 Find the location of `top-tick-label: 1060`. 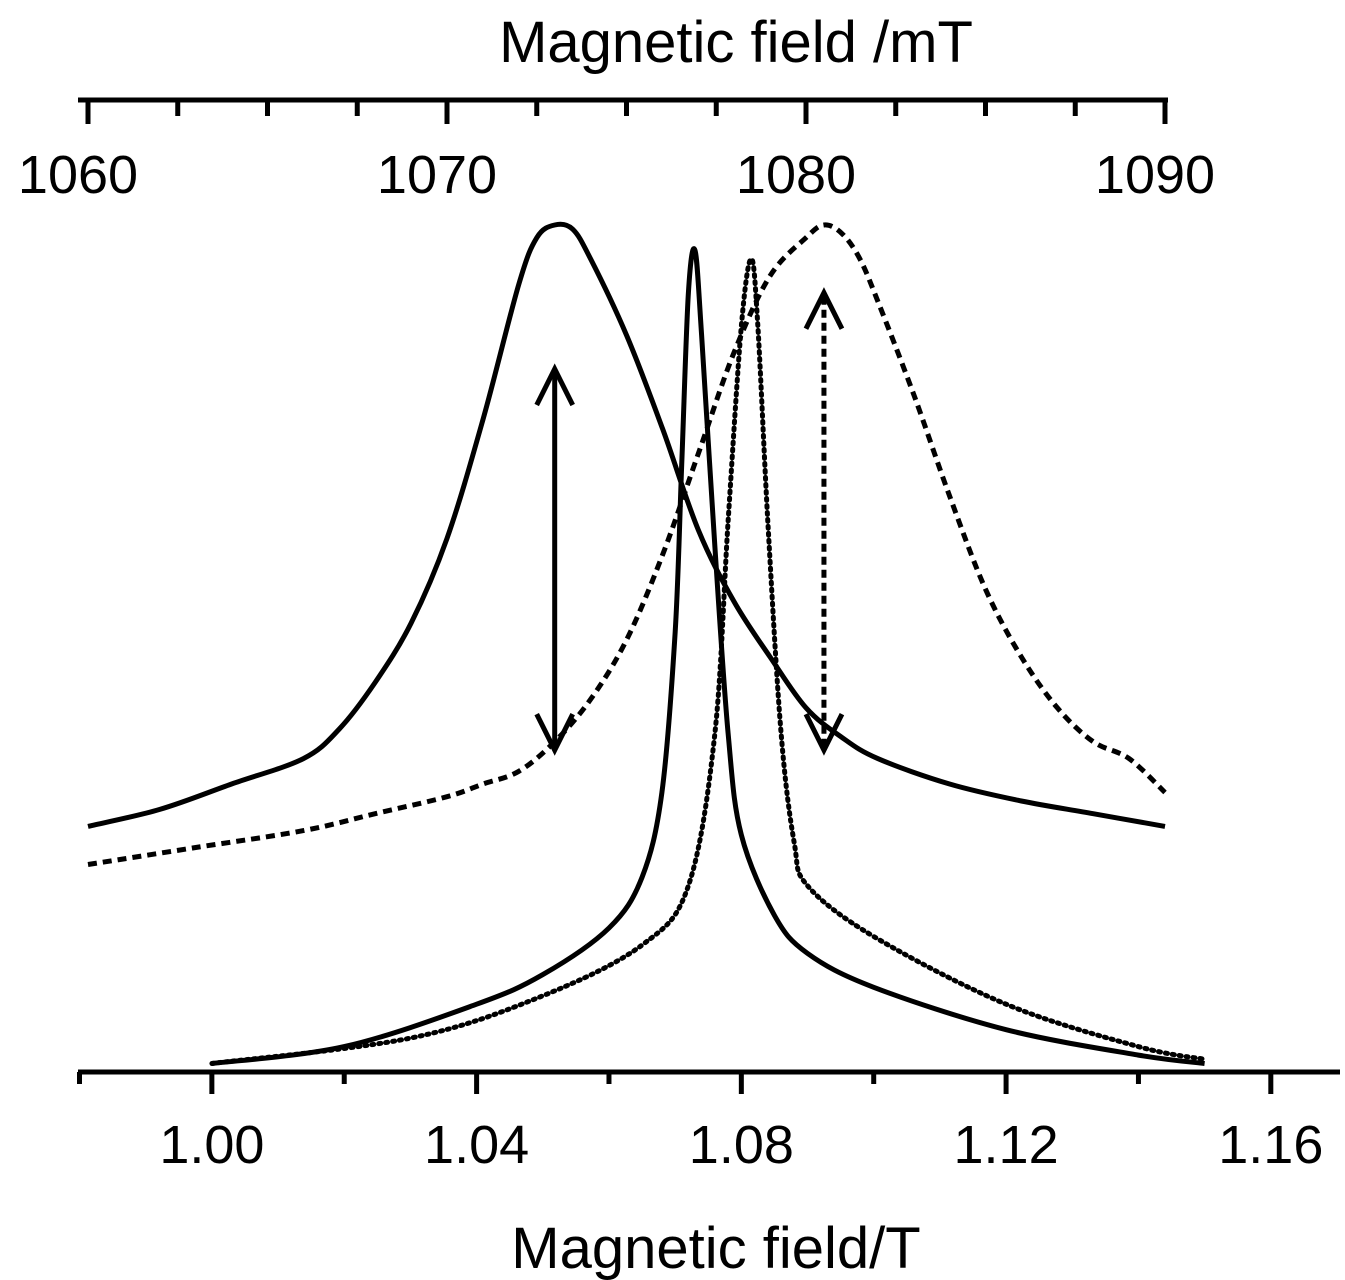

top-tick-label: 1060 is located at coordinates (78, 175).